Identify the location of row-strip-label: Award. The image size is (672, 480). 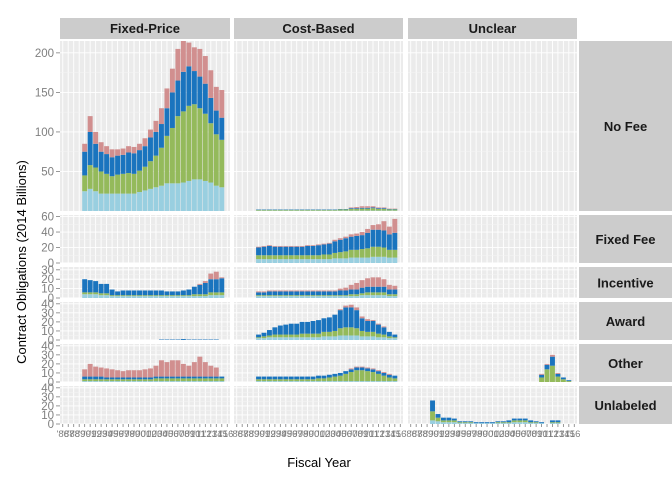
(626, 321).